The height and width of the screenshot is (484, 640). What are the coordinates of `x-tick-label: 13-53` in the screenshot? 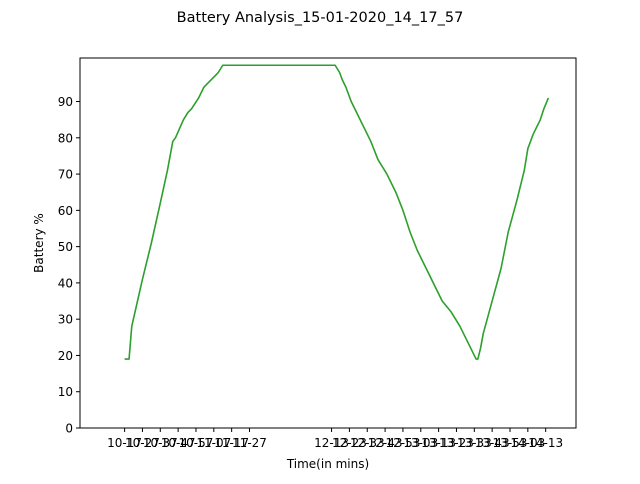 It's located at (510, 443).